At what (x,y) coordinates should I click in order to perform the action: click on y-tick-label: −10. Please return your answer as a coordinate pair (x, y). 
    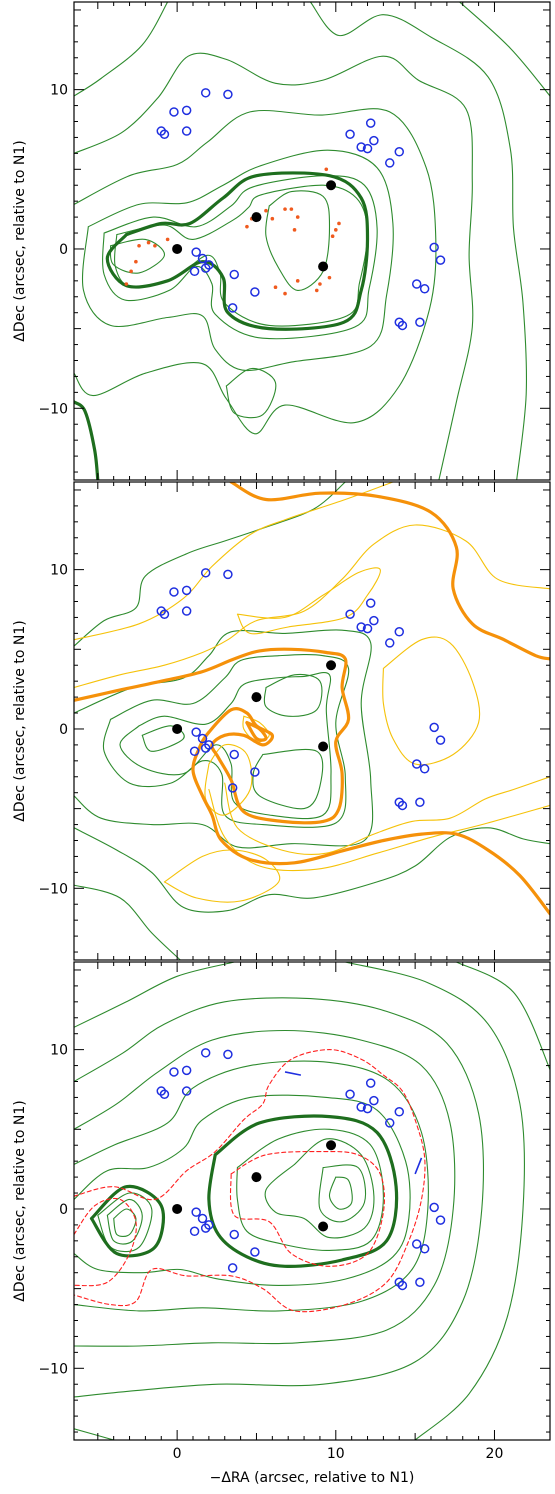
    Looking at the image, I should click on (53, 409).